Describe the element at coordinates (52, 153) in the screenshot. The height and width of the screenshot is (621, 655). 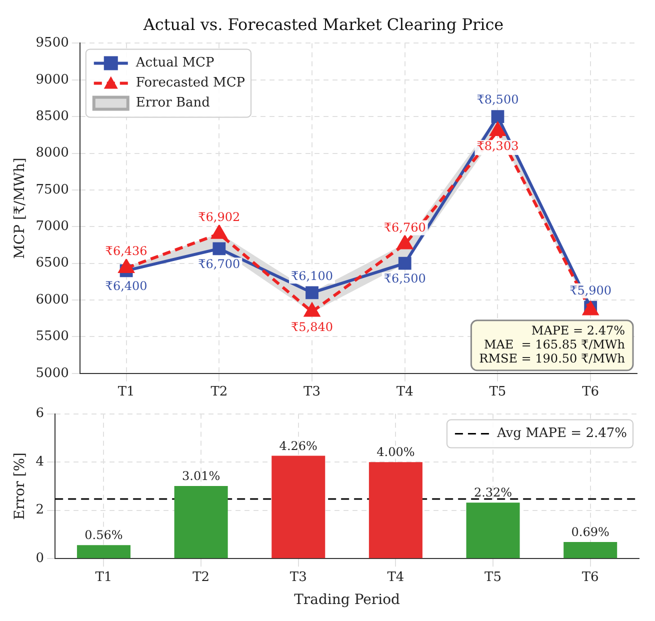
I see `y-tick-label: 8000` at that location.